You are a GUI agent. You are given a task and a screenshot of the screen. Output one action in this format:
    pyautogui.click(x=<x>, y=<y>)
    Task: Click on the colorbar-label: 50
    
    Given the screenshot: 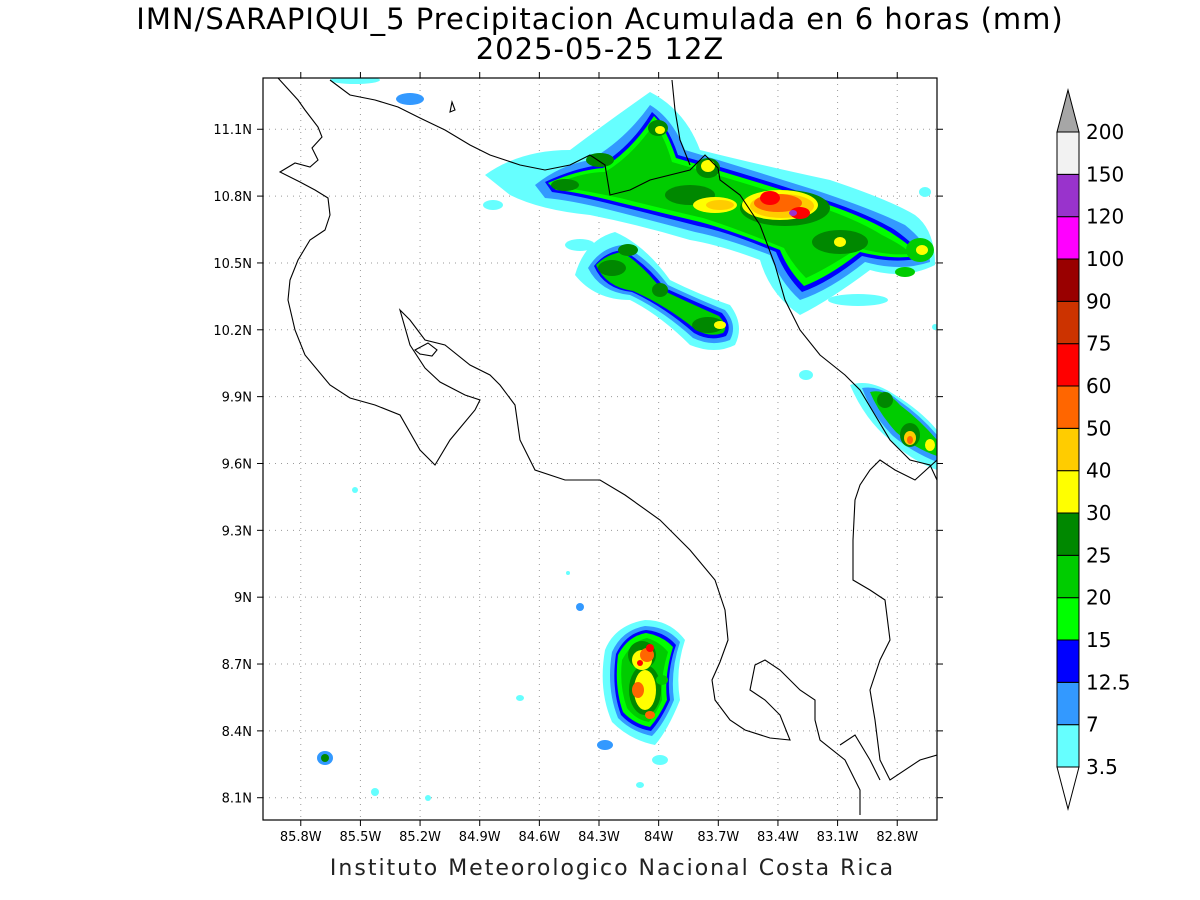 What is the action you would take?
    pyautogui.click(x=1098, y=428)
    